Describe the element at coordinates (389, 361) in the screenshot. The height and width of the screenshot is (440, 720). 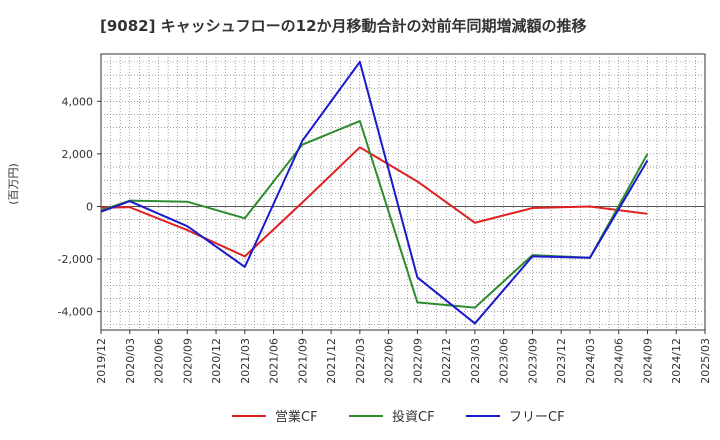
I see `x-tick-label: 2022/06` at that location.